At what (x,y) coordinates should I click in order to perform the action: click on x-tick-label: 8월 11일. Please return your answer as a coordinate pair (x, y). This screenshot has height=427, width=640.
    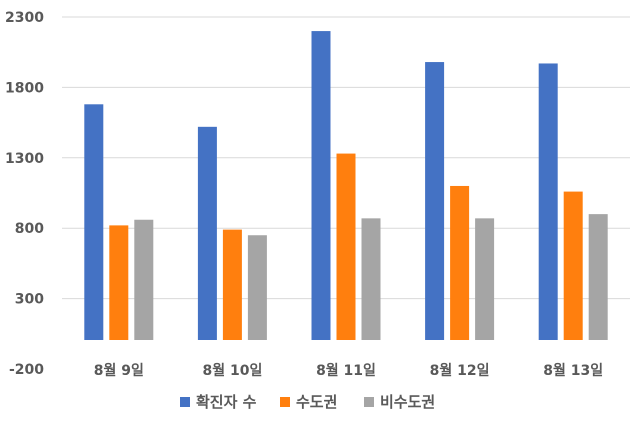
    Looking at the image, I should click on (346, 370).